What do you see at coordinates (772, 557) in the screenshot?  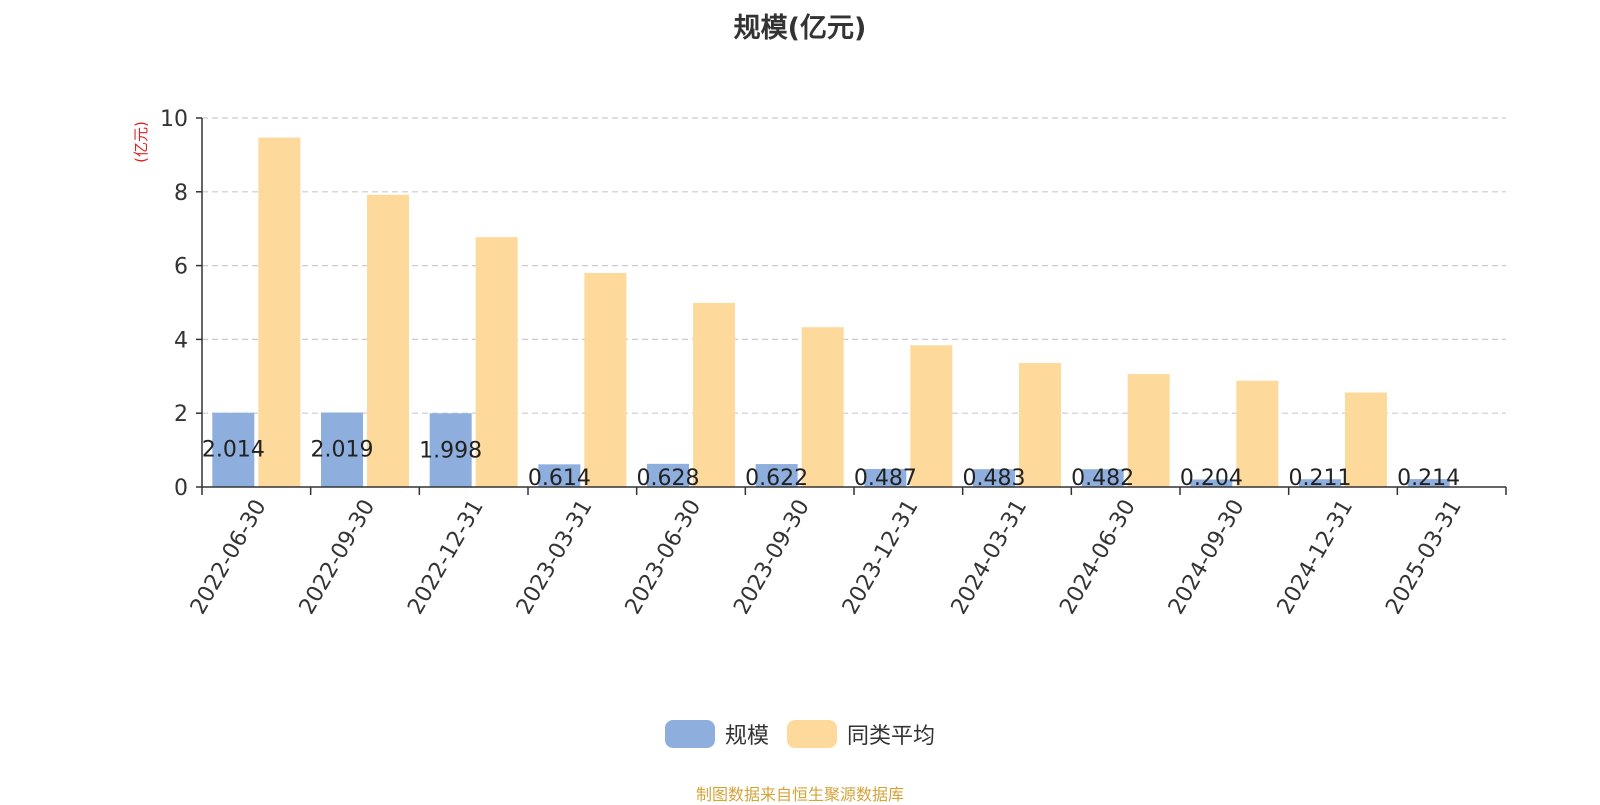 I see `x-tick-label: 2023-09-30` at bounding box center [772, 557].